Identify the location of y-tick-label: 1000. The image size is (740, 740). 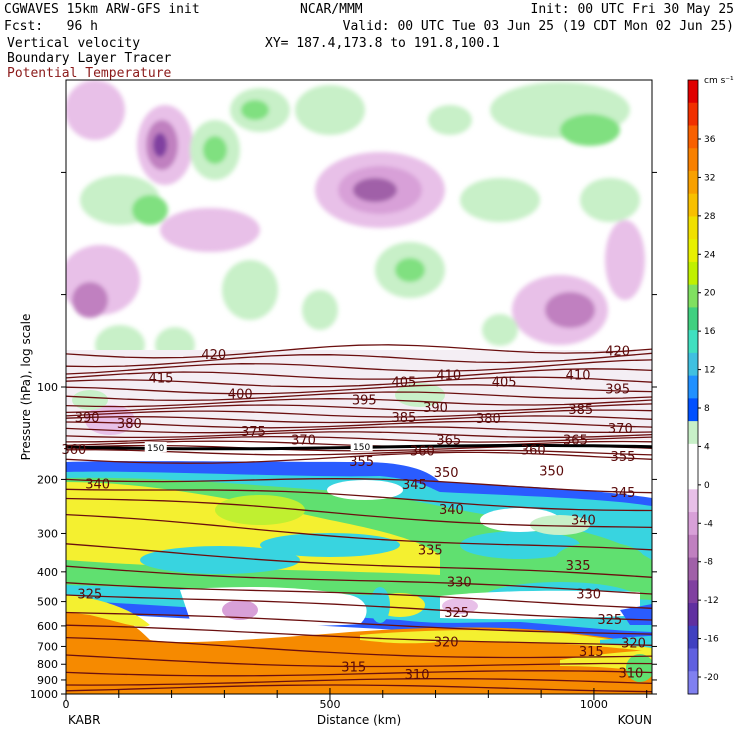
(44, 694).